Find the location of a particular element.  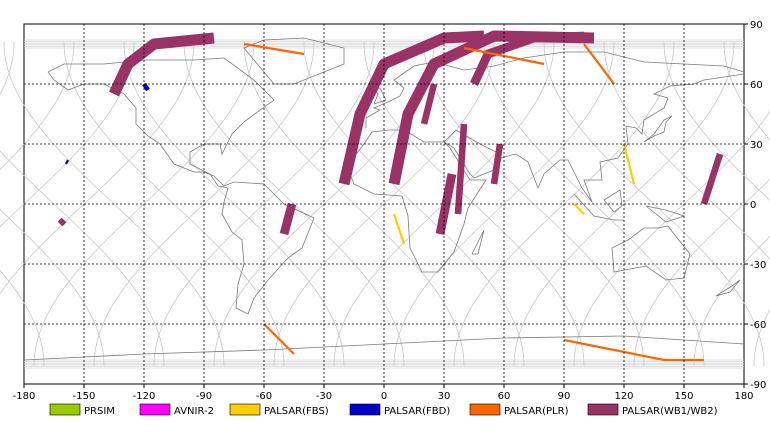

legend-item: AVNIR-2 is located at coordinates (176, 410).